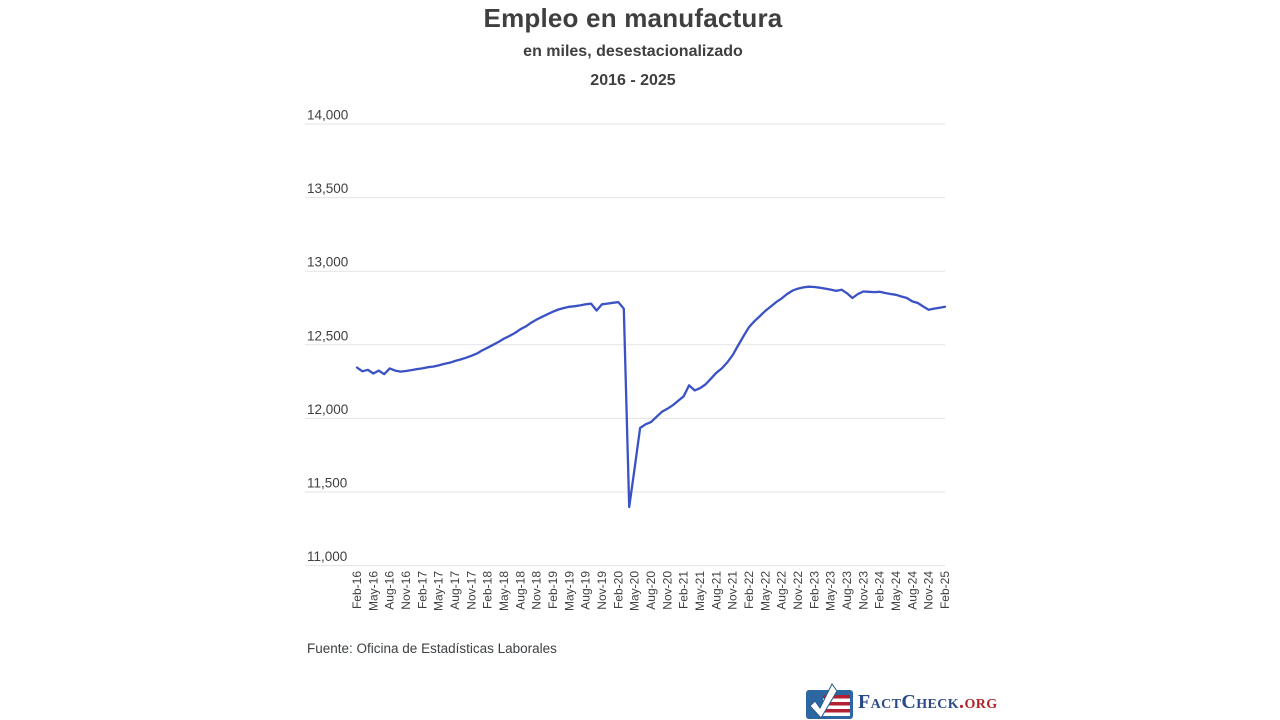 Image resolution: width=1280 pixels, height=720 pixels. I want to click on y-axis-tick-label: 11,000, so click(327, 556).